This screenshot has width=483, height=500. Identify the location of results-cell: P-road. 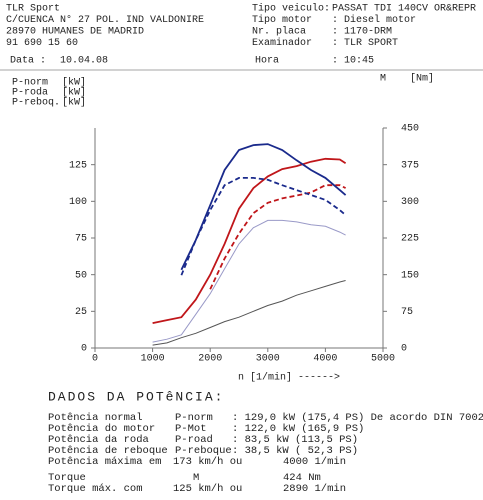
(194, 440).